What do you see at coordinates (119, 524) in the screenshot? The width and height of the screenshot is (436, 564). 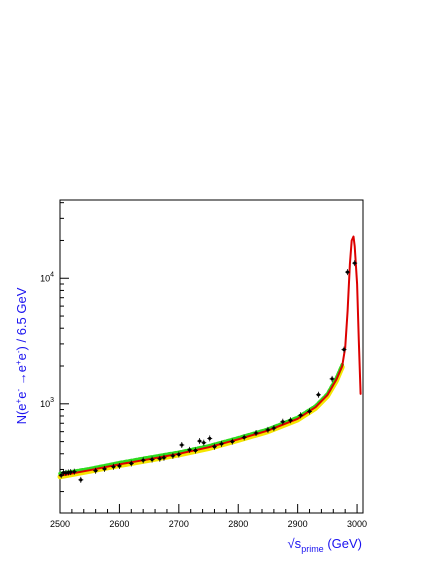 I see `x-tick-label: 2600` at bounding box center [119, 524].